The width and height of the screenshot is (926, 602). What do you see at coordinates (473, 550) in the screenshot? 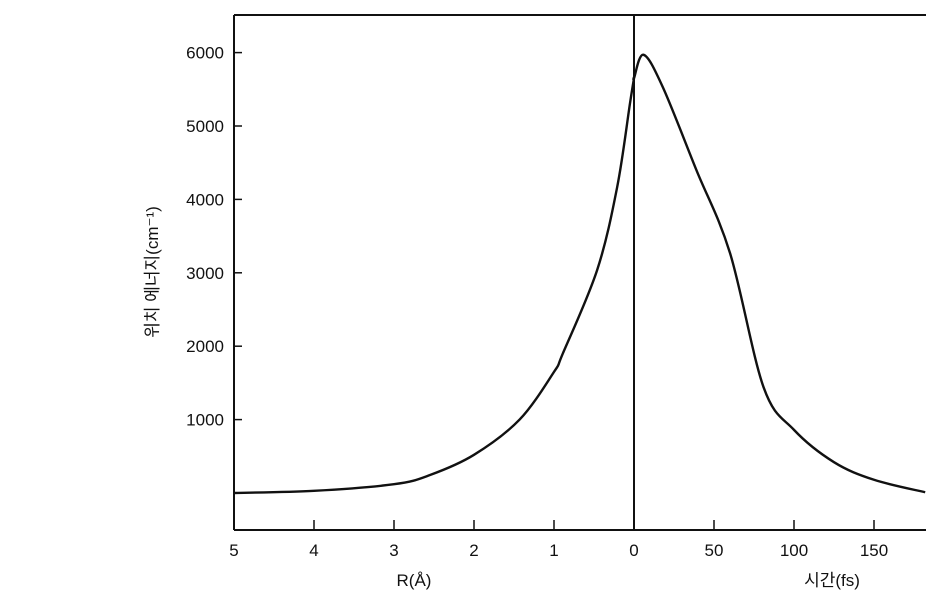
I see `x-tick-label-r: 2` at bounding box center [473, 550].